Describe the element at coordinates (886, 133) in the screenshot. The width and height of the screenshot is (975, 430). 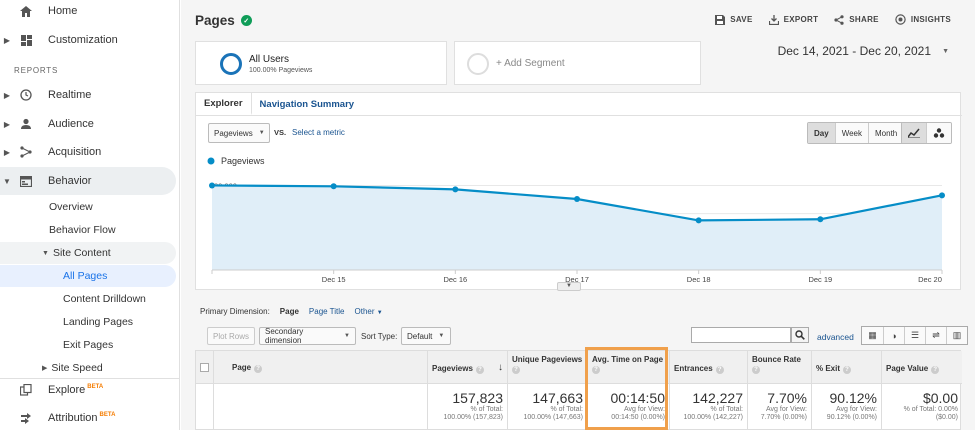
I see `month-button: Month` at that location.